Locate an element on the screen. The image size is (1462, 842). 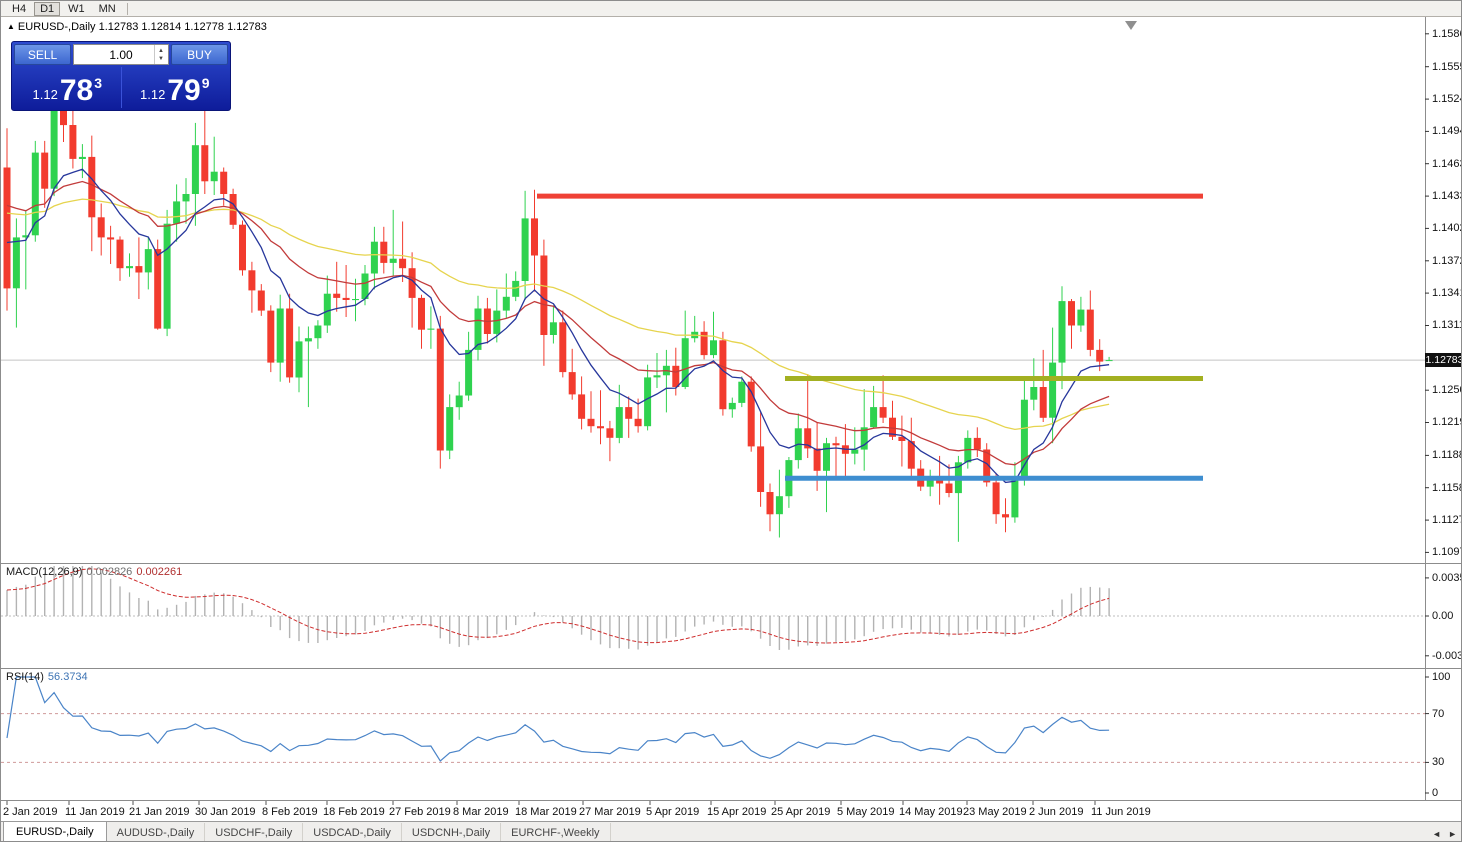
timeframe-toolbar: H4 D1 W1 MN is located at coordinates (731, 9).